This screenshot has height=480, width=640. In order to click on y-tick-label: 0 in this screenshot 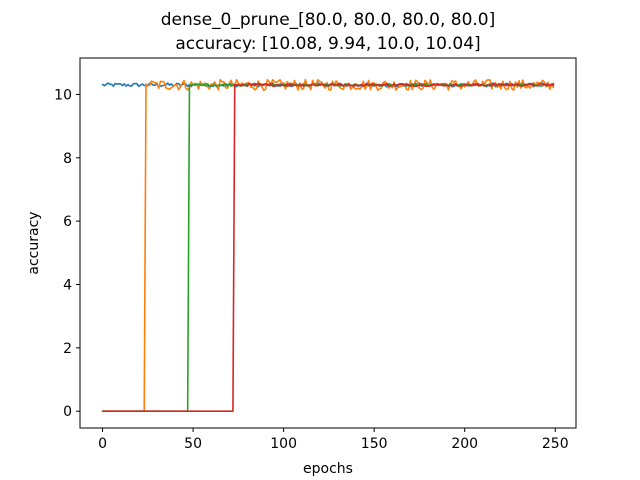, I will do `click(67, 412)`.